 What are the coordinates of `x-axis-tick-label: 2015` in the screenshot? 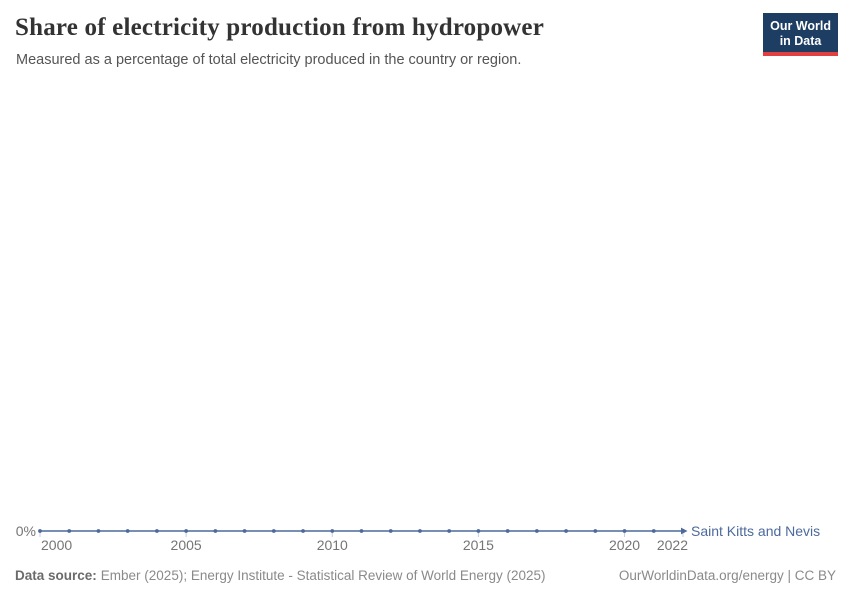 It's located at (478, 545).